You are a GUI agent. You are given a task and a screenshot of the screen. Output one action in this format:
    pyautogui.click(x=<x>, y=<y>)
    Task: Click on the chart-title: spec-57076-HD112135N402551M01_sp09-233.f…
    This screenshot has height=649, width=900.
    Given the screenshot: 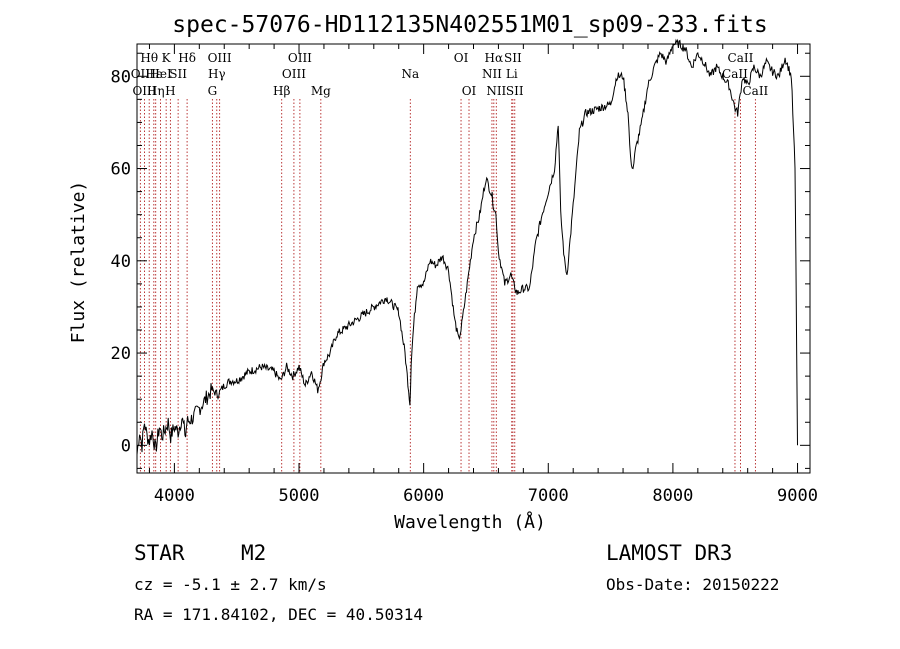 What is the action you would take?
    pyautogui.click(x=469, y=25)
    